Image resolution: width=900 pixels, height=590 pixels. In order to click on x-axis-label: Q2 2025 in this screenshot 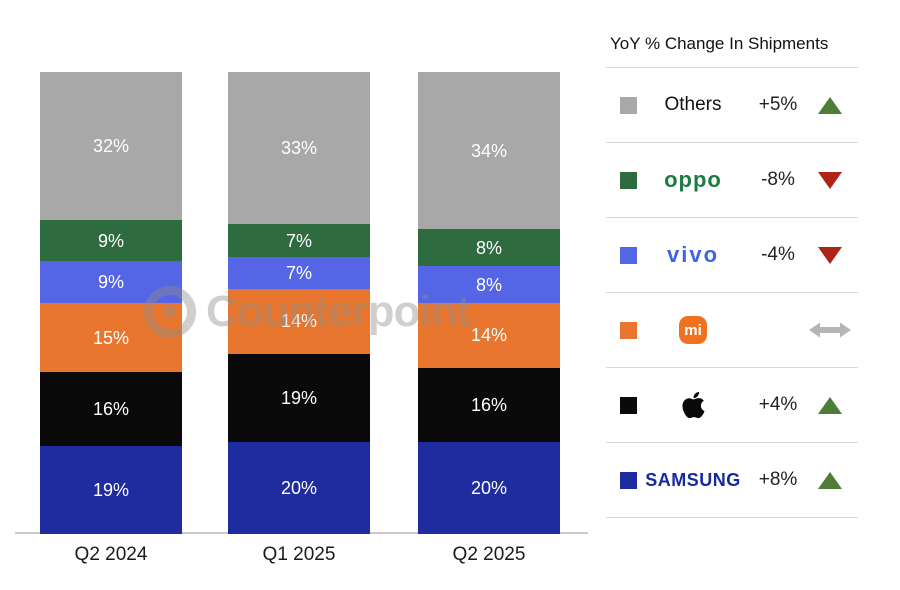, I will do `click(489, 554)`.